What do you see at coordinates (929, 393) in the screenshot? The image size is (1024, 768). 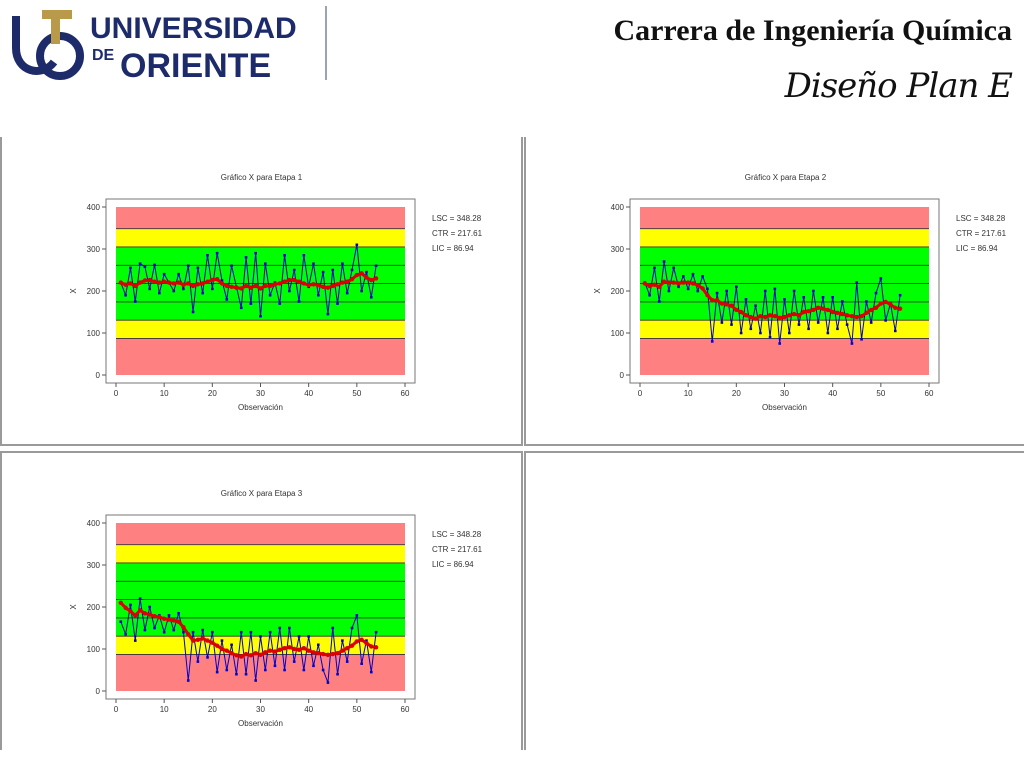 I see `x-tick-label: 60` at bounding box center [929, 393].